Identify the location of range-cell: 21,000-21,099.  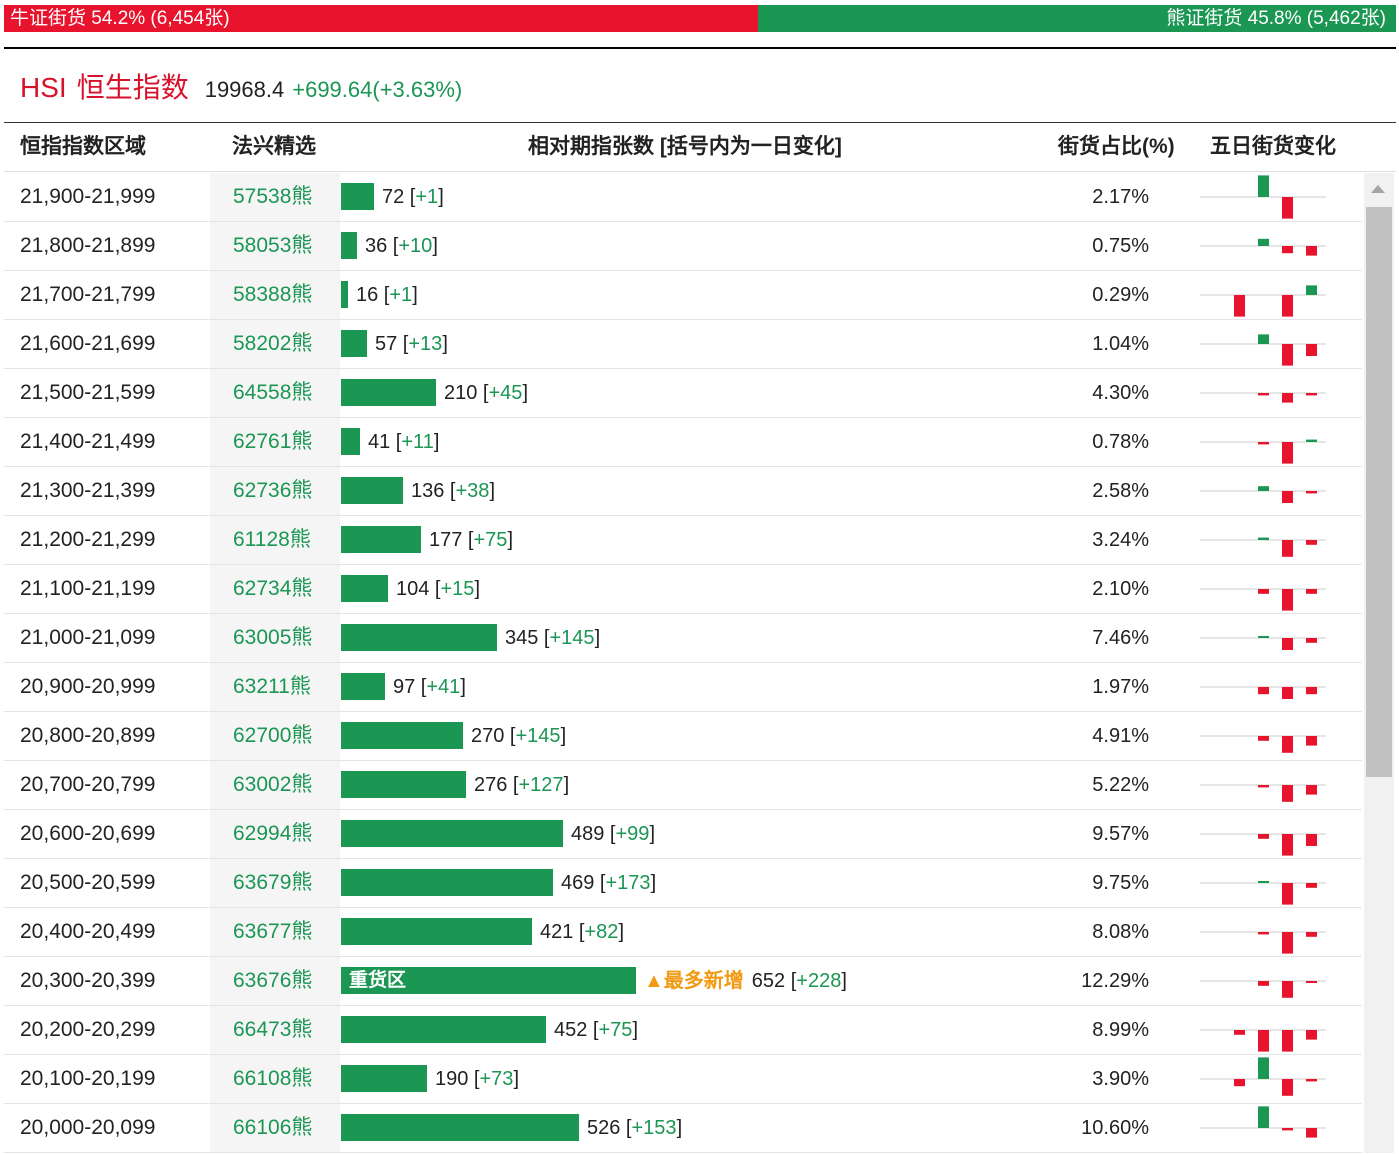
(88, 637).